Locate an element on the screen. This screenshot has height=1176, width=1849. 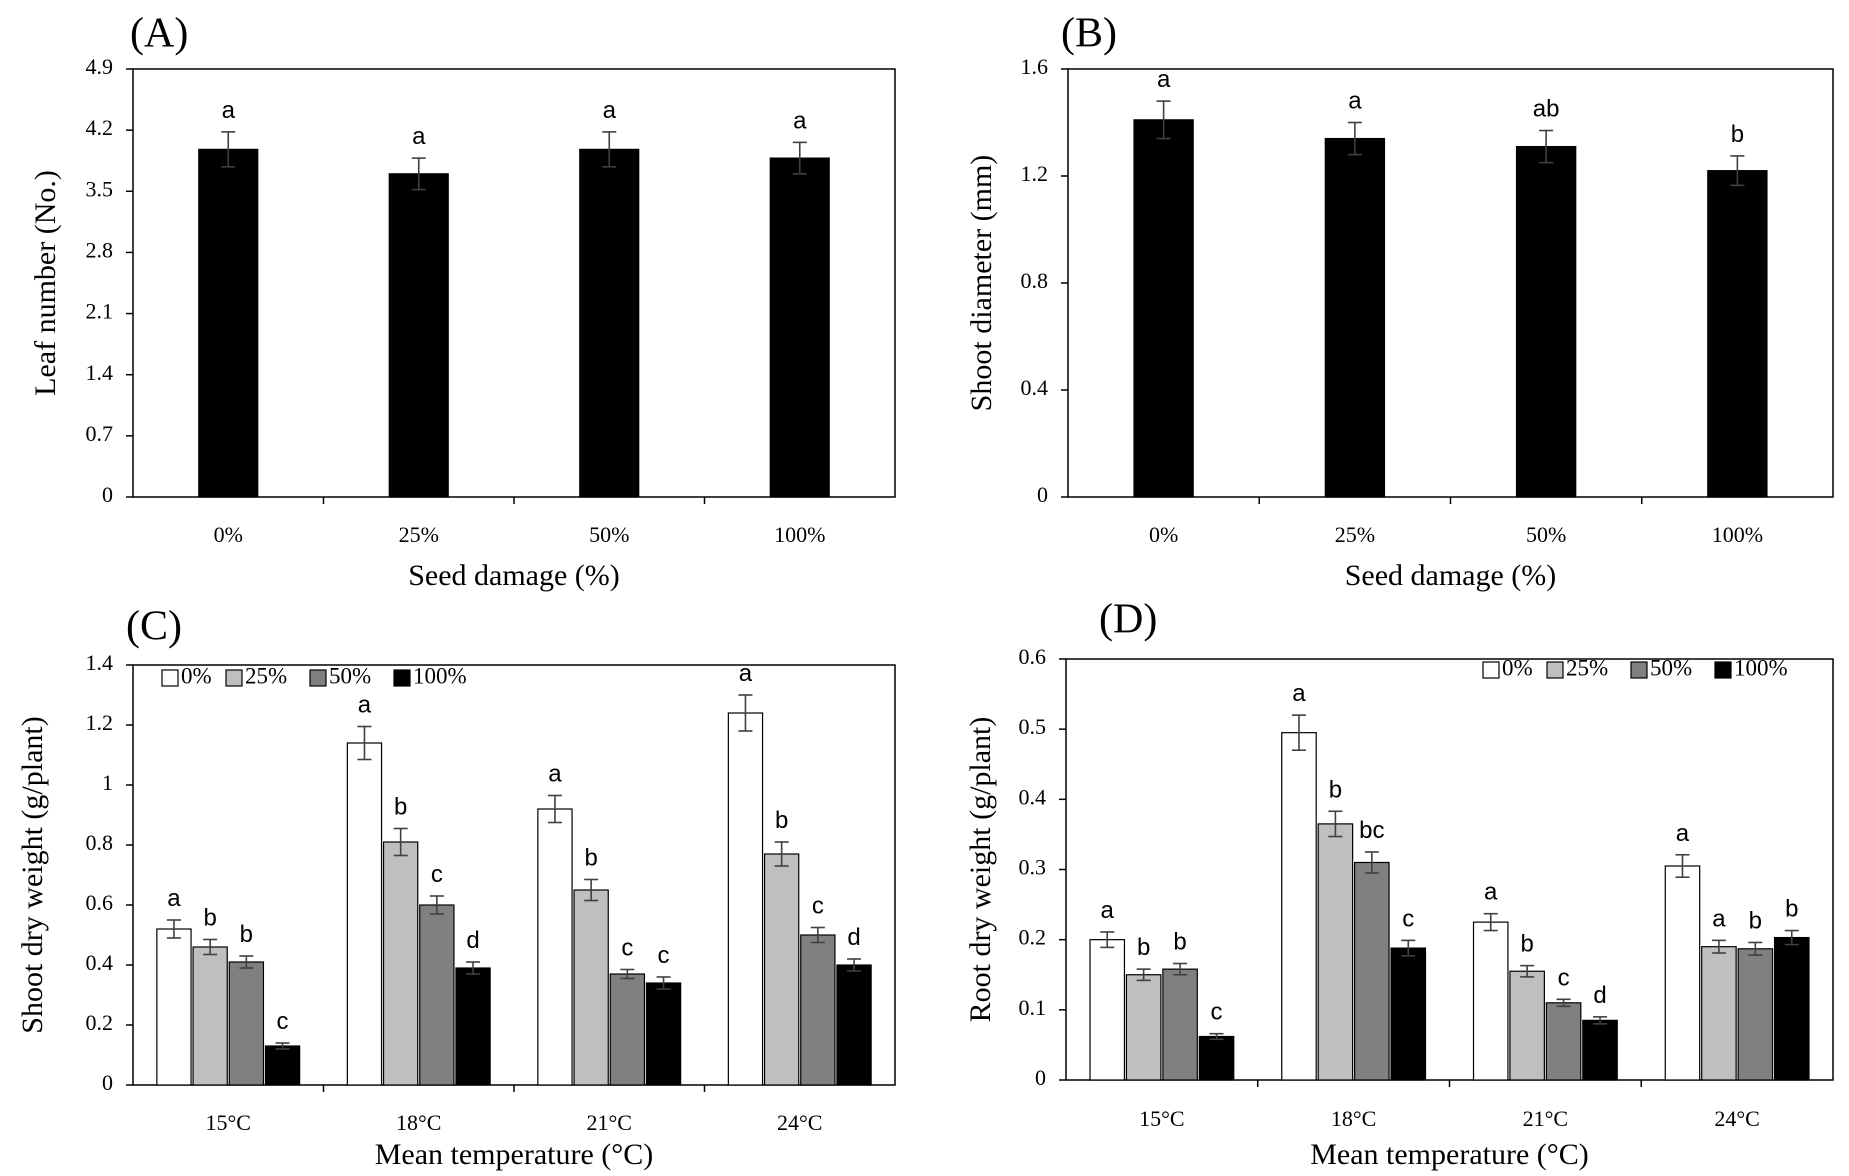
y-tick-label: 0.6 is located at coordinates (1033, 656).